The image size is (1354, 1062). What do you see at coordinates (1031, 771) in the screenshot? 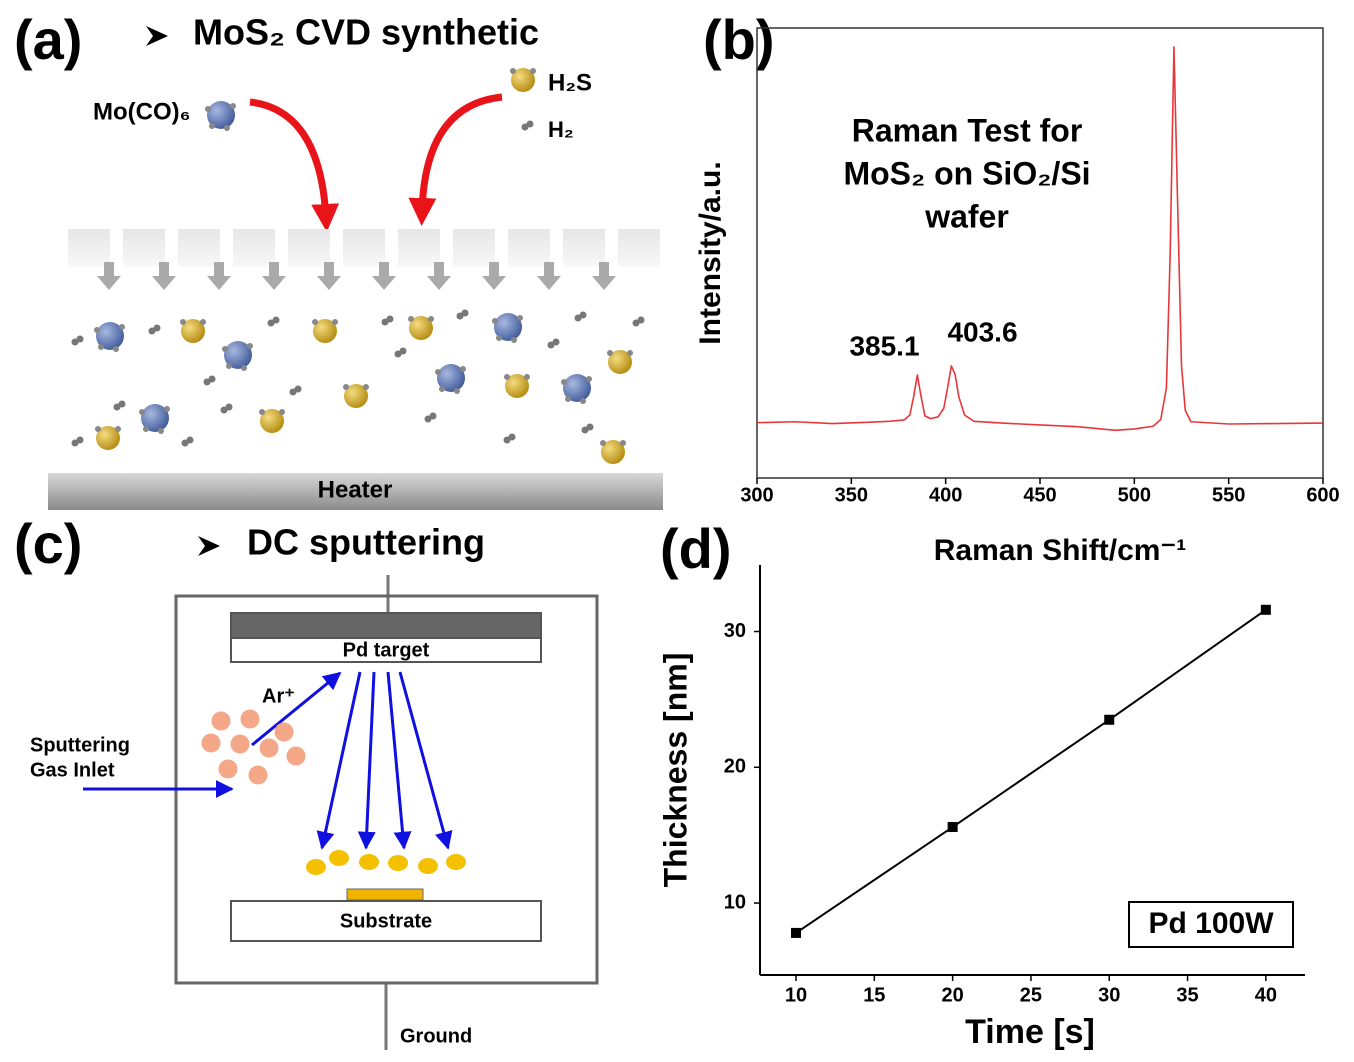
I see `data-line` at bounding box center [1031, 771].